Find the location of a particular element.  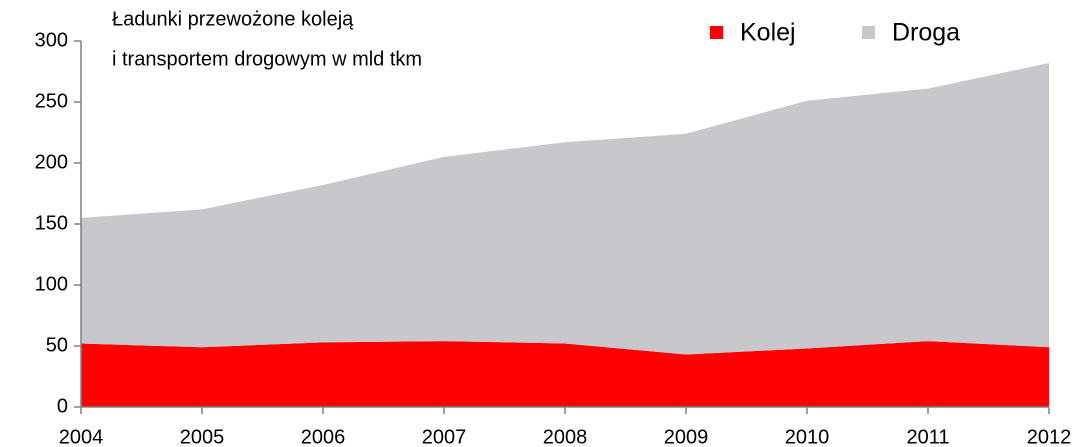

x-tick-label: 2012 is located at coordinates (1049, 436).